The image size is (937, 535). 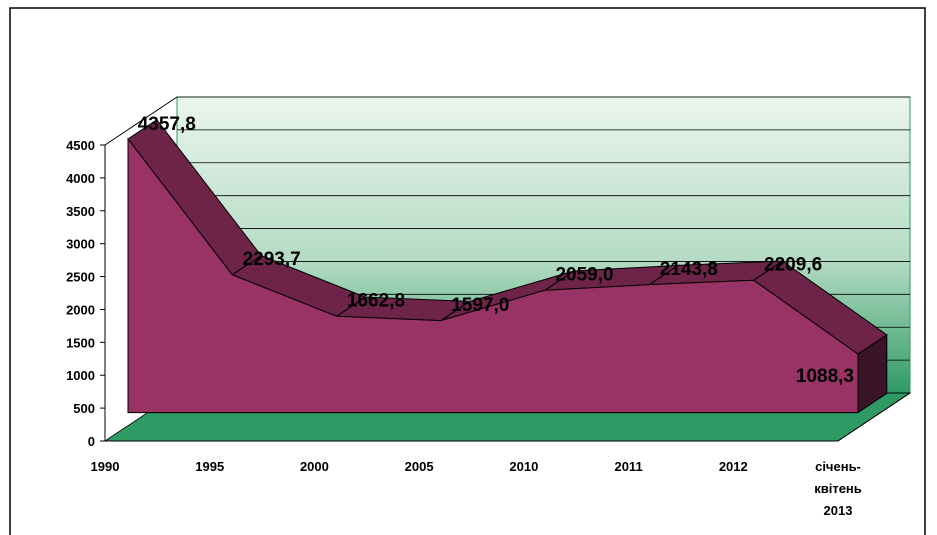 What do you see at coordinates (523, 466) in the screenshot?
I see `x-tick-label: 2010` at bounding box center [523, 466].